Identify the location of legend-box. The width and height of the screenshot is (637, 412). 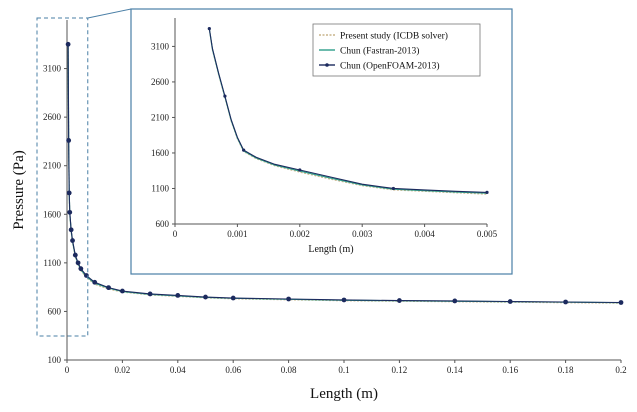
(396, 50).